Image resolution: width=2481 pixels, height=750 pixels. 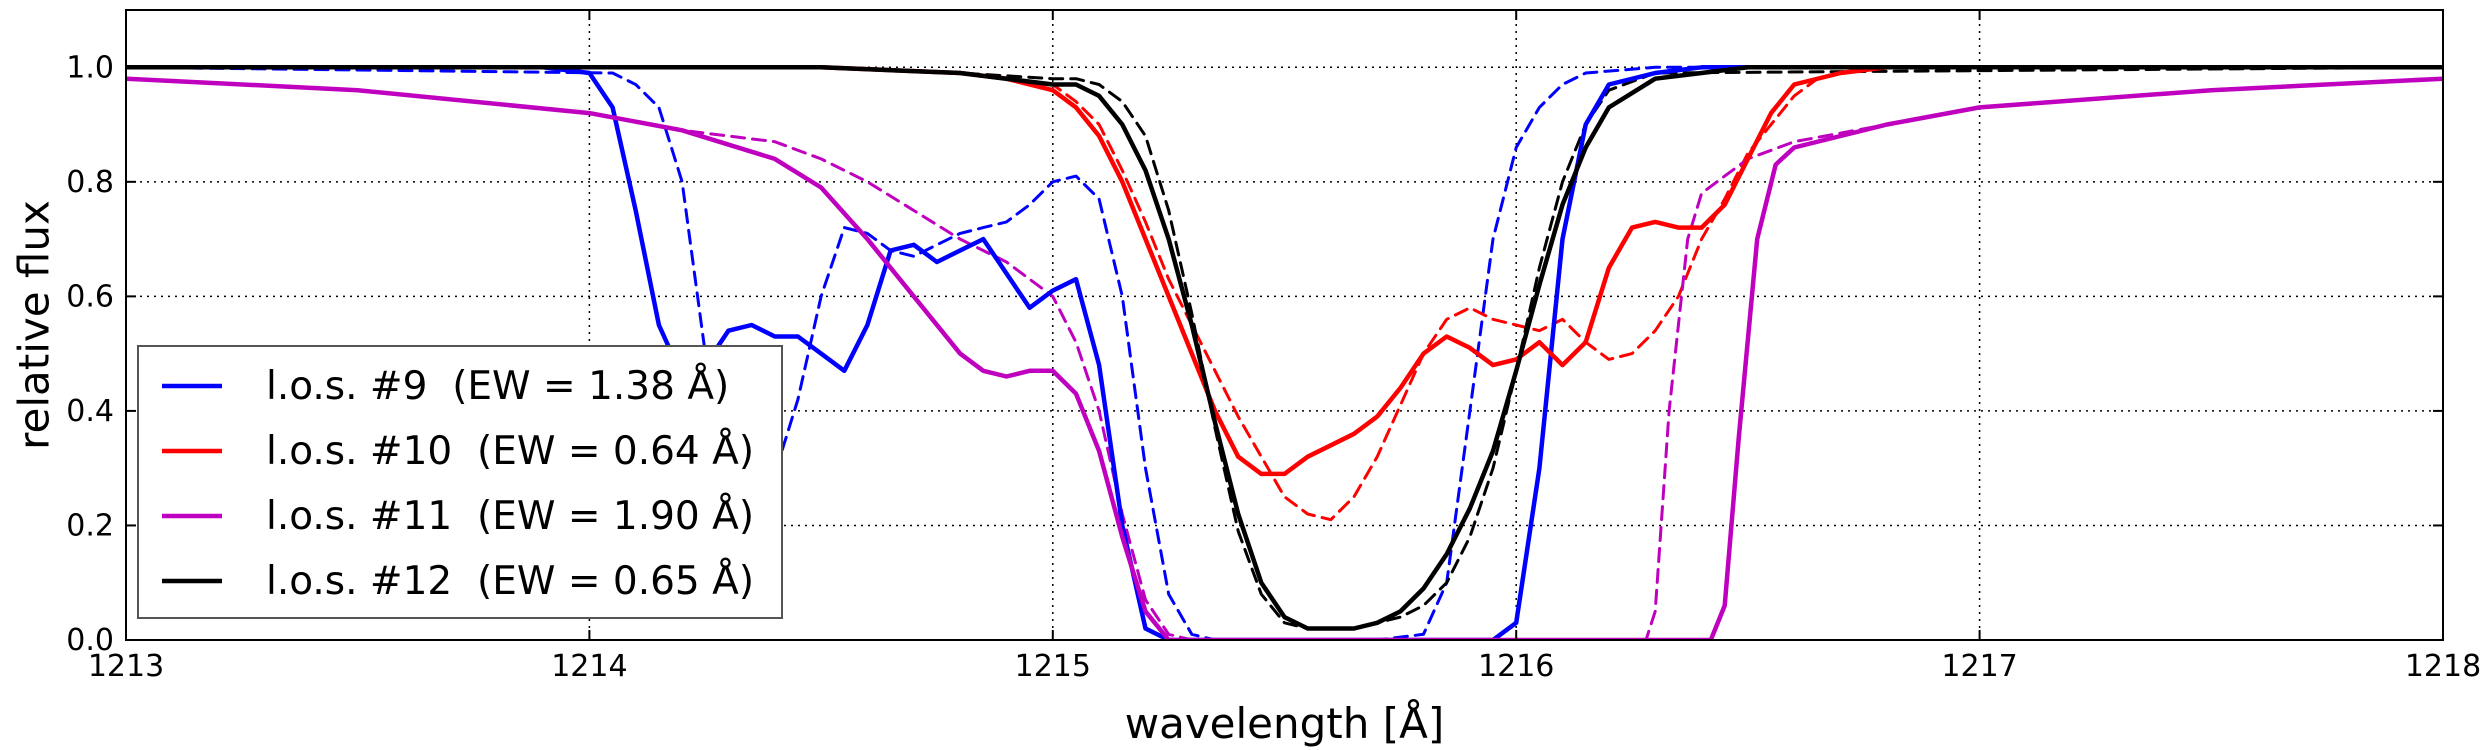 What do you see at coordinates (34, 325) in the screenshot?
I see `y-axis-label: relative flux` at bounding box center [34, 325].